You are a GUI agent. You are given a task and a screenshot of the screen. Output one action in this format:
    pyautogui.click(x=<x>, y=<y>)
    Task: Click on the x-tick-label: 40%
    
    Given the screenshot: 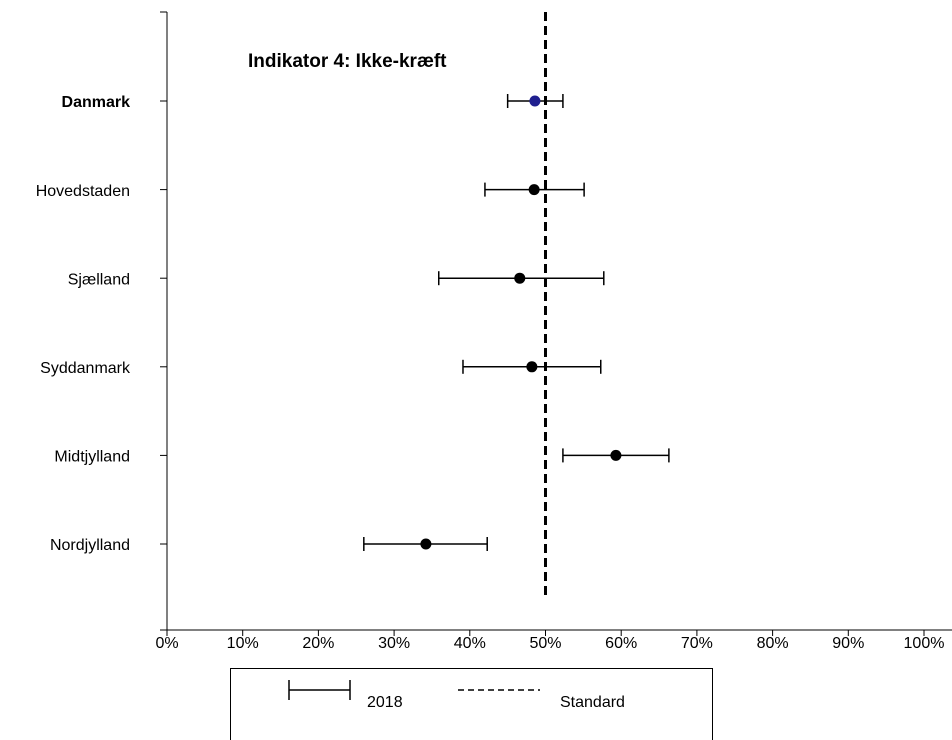 What is the action you would take?
    pyautogui.click(x=470, y=643)
    